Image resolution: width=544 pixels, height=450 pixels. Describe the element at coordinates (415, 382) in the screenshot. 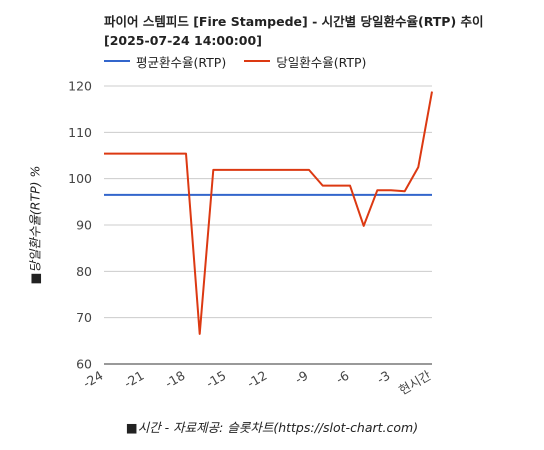

I see `x-tick-label-8: 현시간` at that location.